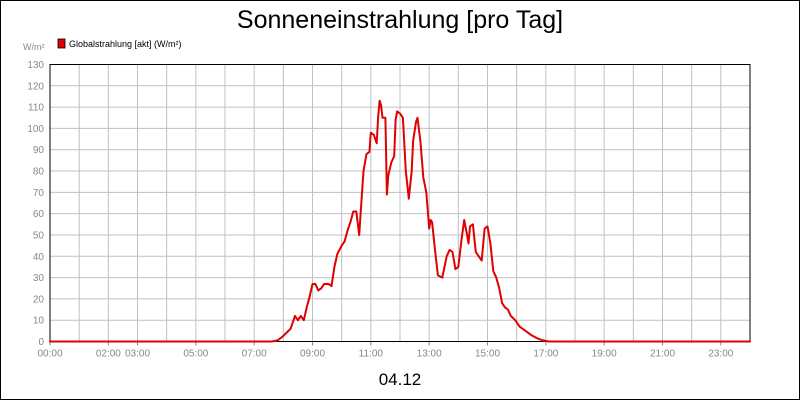 The width and height of the screenshot is (800, 400). What do you see at coordinates (108, 354) in the screenshot?
I see `x-tick-label: 02:00` at bounding box center [108, 354].